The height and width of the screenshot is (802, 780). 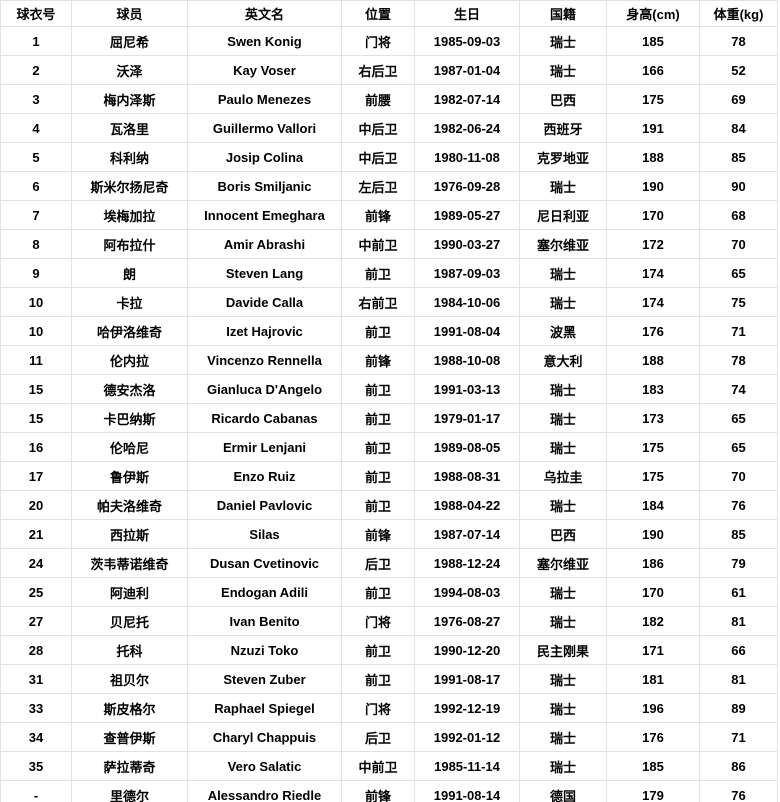 I want to click on table-row: 33 斯皮格尔 Raphael Spiegel 门将 1992-12-19 瑞士 196 89, so click(x=389, y=708).